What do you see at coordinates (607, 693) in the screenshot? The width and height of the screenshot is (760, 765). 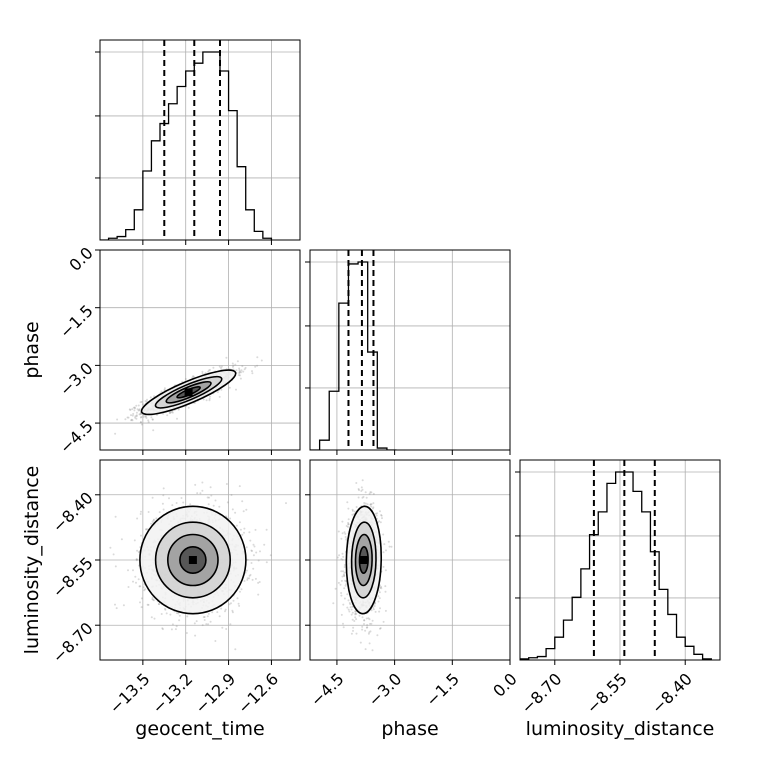 I see `x-tick-label: −8.55` at bounding box center [607, 693].